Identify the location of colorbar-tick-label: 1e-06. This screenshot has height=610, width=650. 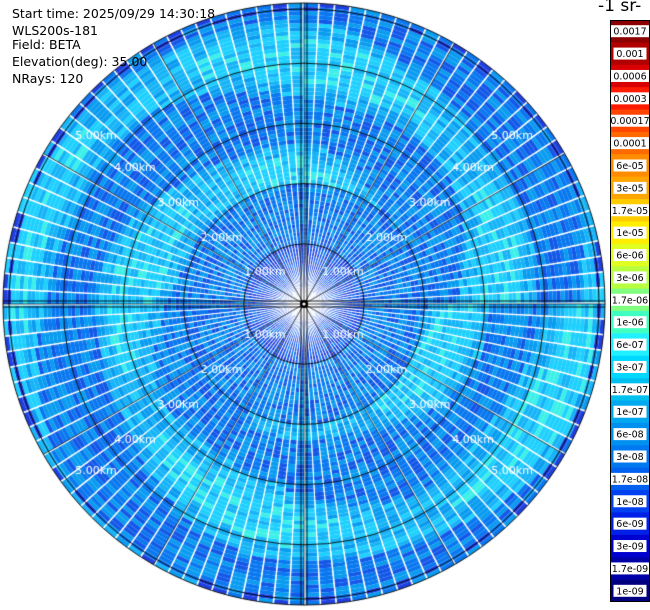
(629, 323).